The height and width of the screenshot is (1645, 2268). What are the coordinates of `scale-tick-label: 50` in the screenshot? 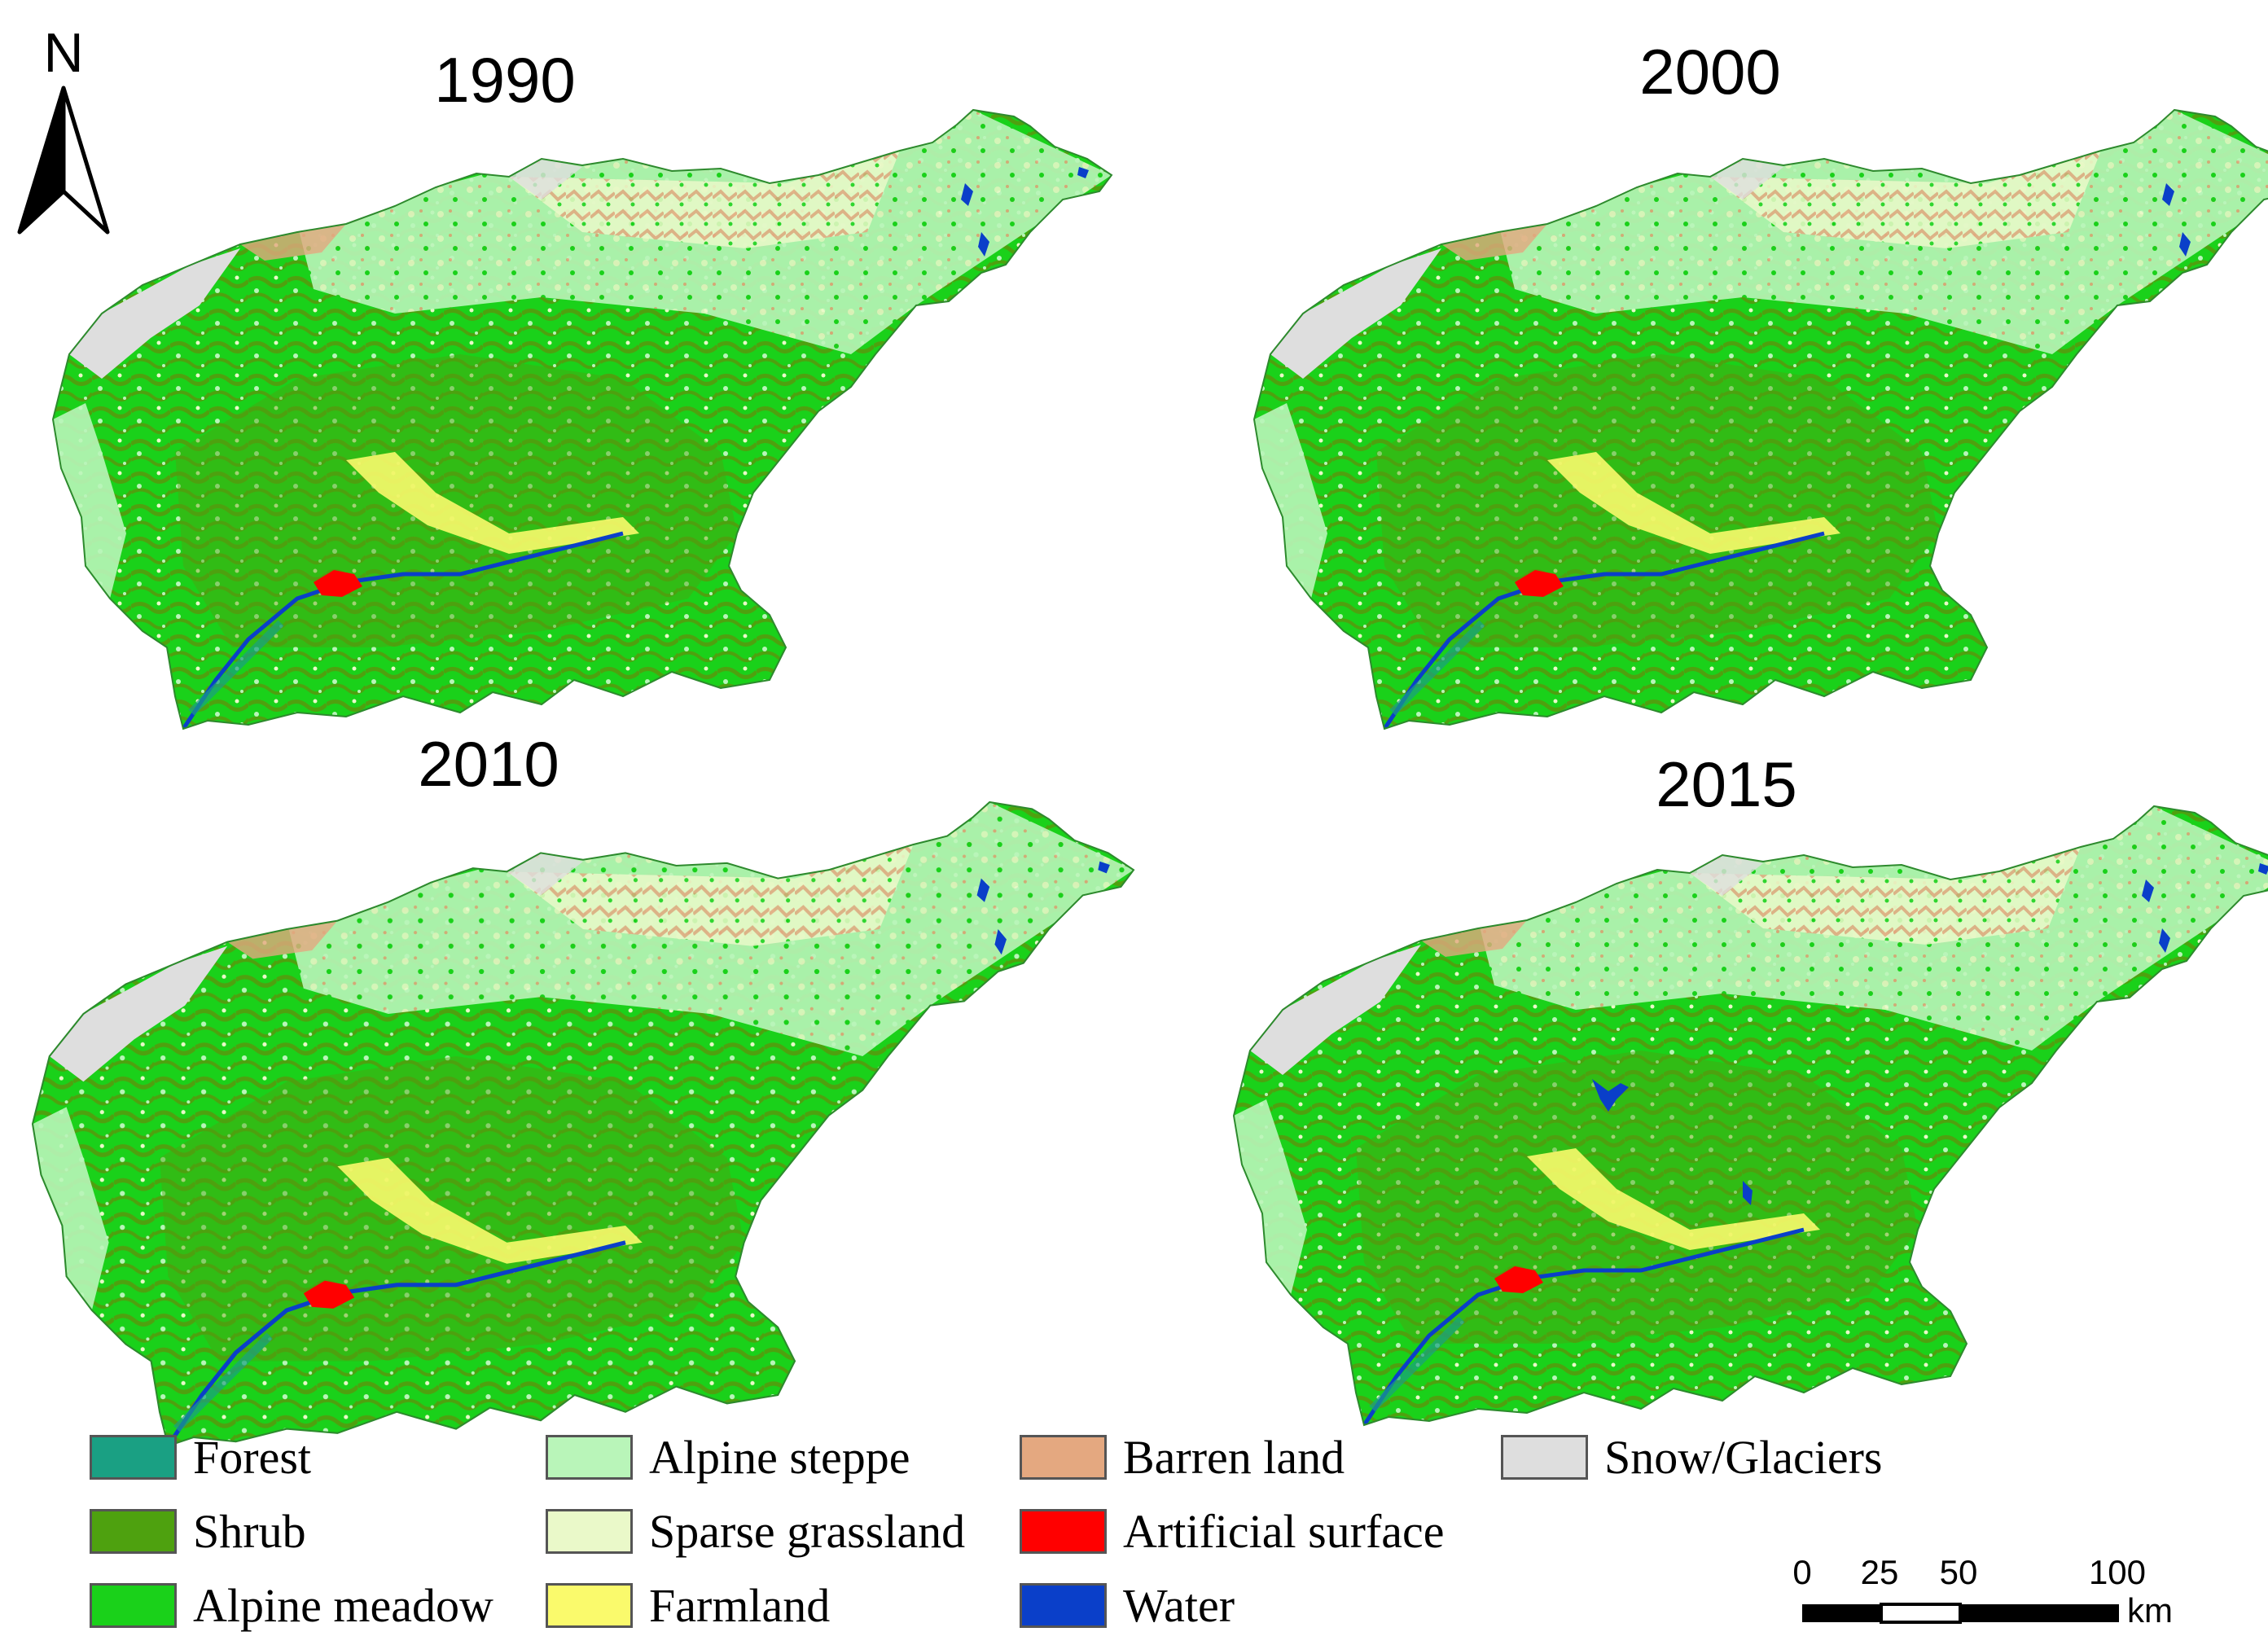 It's located at (1959, 1572).